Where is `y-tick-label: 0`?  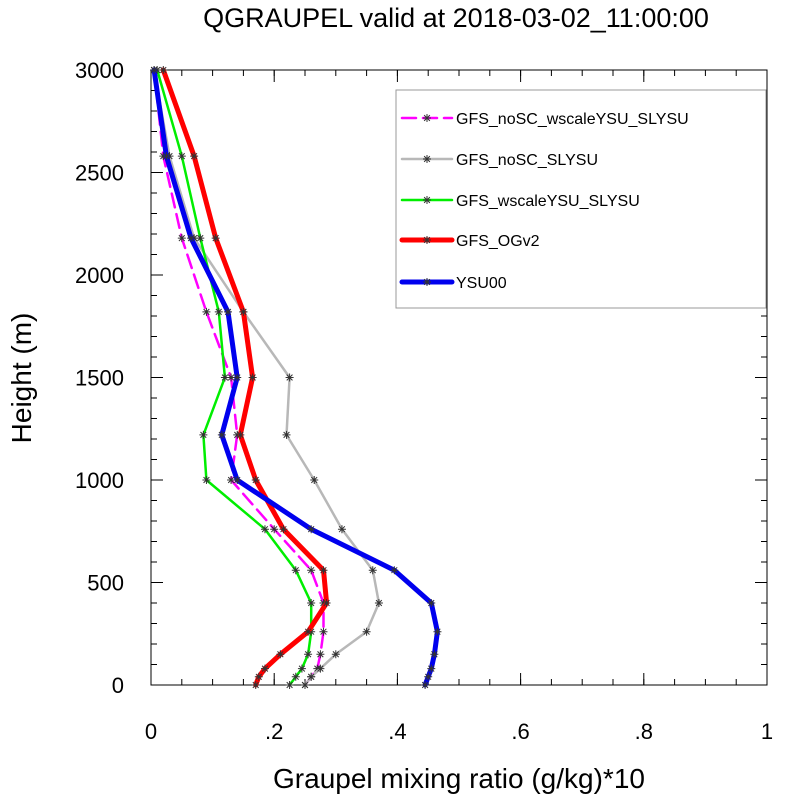 y-tick-label: 0 is located at coordinates (118, 685).